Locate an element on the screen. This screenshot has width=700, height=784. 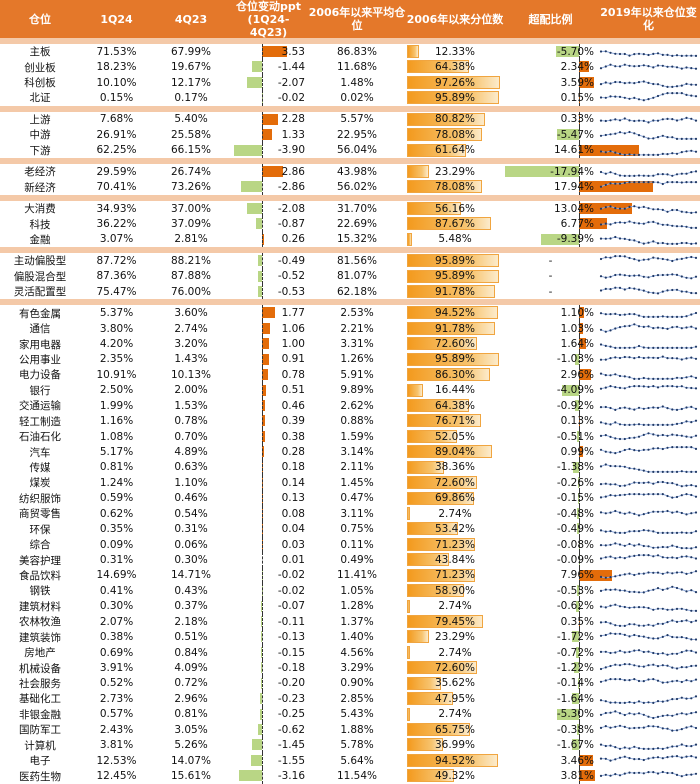
change-cell: -0.20 is located at coordinates (268, 683).